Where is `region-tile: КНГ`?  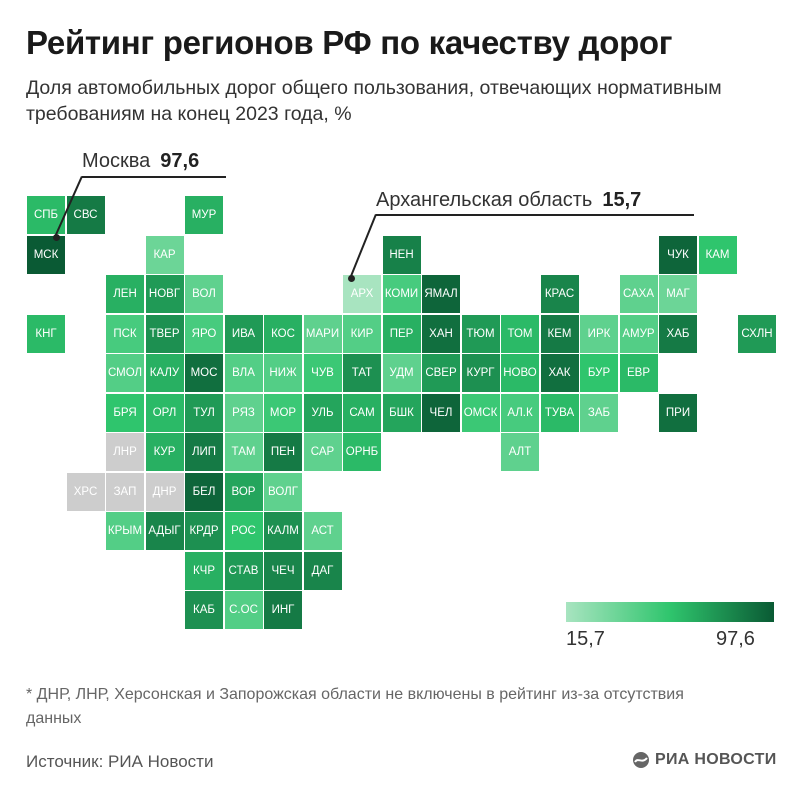 region-tile: КНГ is located at coordinates (46, 333).